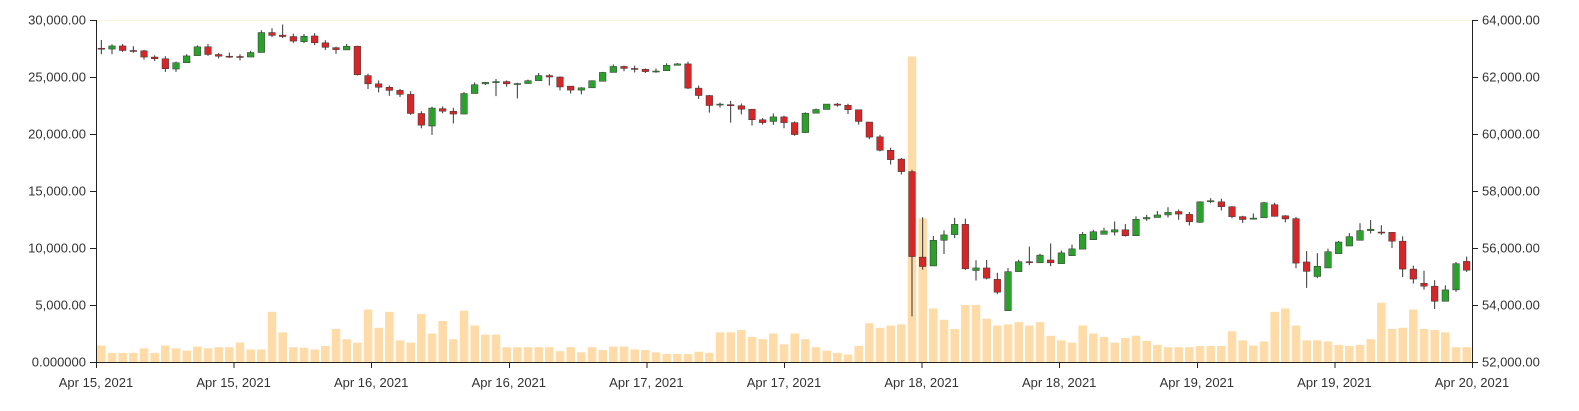 This screenshot has width=1579, height=411. What do you see at coordinates (509, 382) in the screenshot?
I see `x-axis-tick-label: Apr 16, 2021` at bounding box center [509, 382].